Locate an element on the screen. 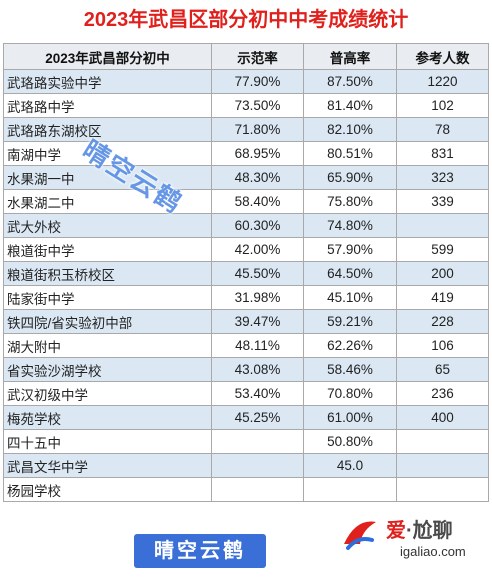 This screenshot has width=492, height=579. table-row: 武昌文华中学 45.0 is located at coordinates (246, 465).